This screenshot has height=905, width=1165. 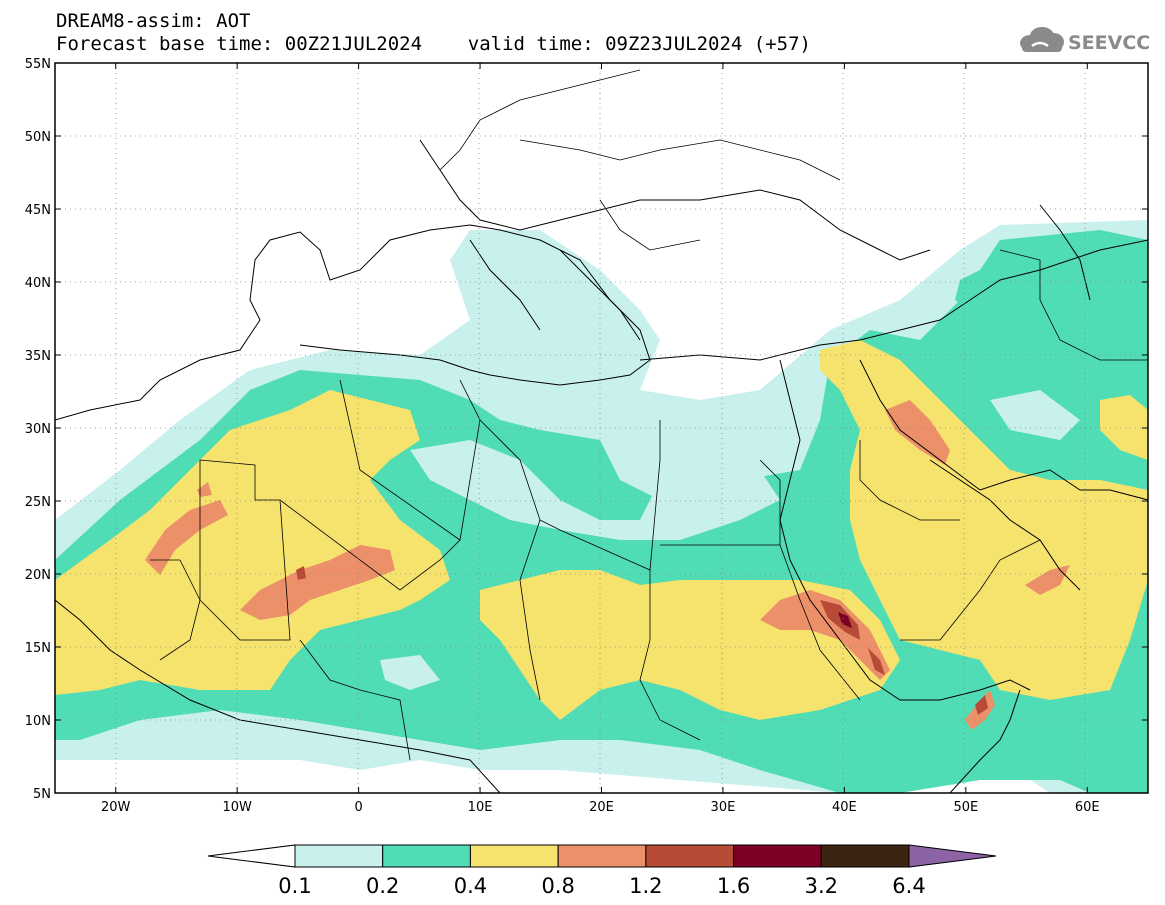 What do you see at coordinates (382, 886) in the screenshot?
I see `colorbar-label: 0.2` at bounding box center [382, 886].